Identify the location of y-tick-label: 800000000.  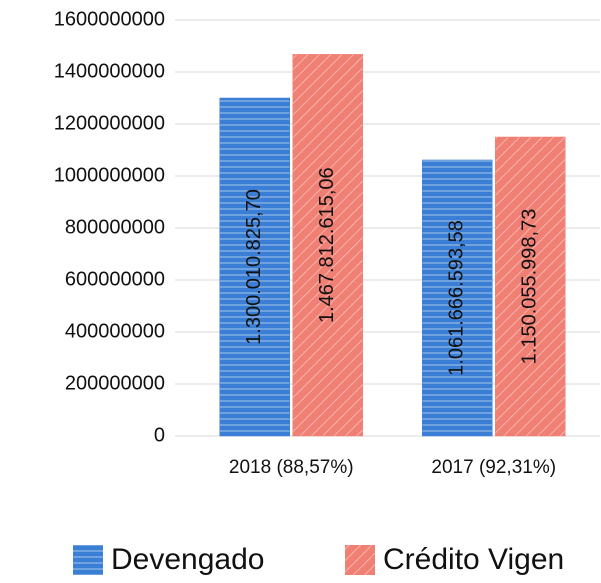
(115, 227).